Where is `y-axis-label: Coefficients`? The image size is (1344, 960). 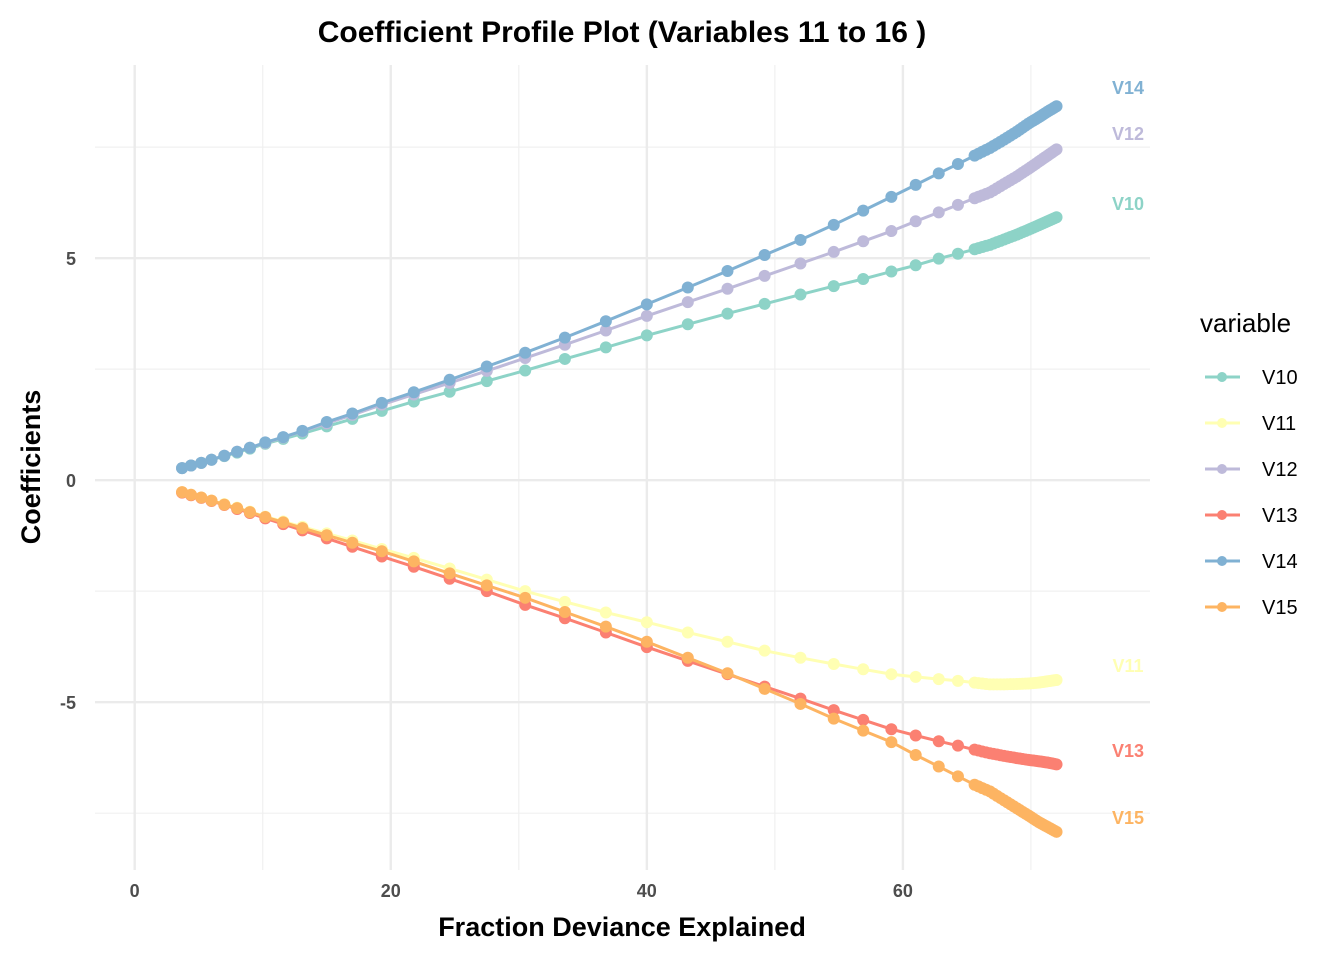 y-axis-label: Coefficients is located at coordinates (31, 467).